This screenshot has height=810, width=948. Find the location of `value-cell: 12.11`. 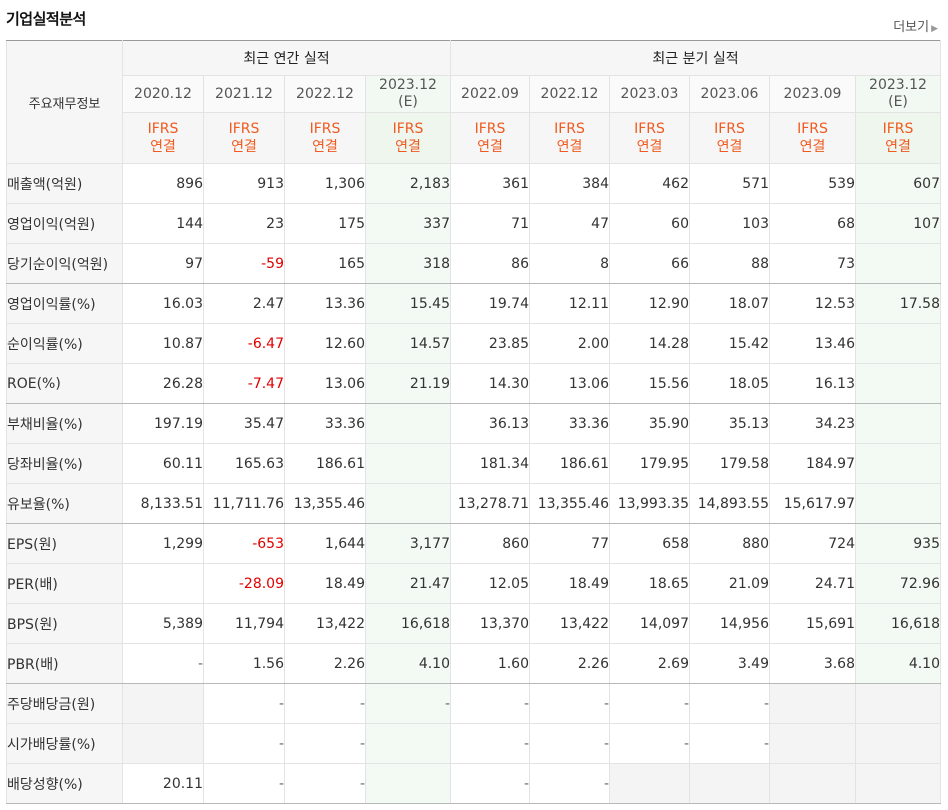

value-cell: 12.11 is located at coordinates (569, 303).